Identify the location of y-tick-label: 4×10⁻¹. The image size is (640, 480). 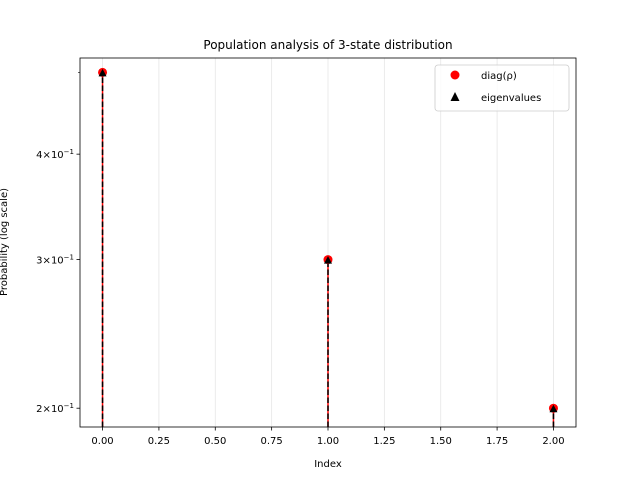
(55, 154).